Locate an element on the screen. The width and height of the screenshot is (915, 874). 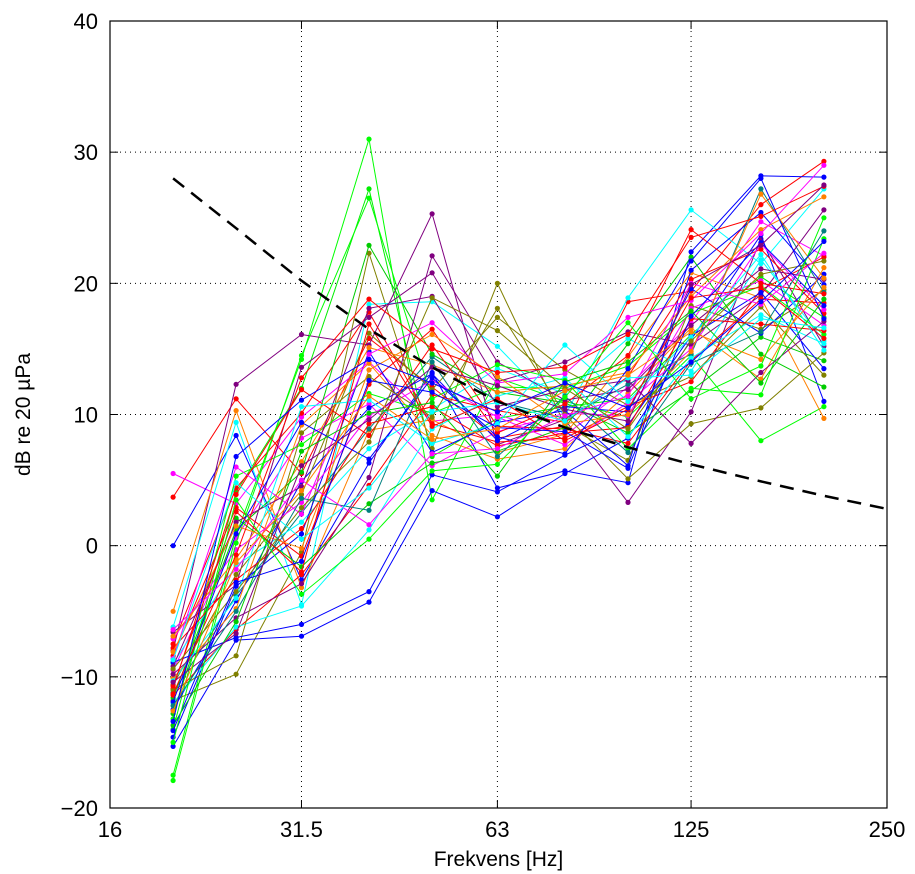
x-axis-label: Frekvens [Hz] is located at coordinates (499, 859).